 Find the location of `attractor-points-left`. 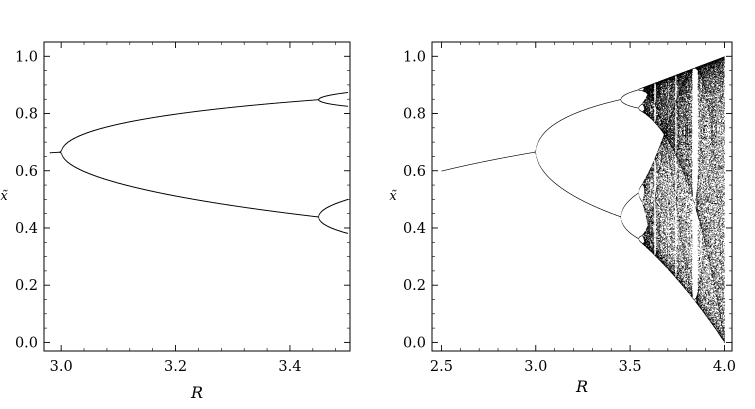

attractor-points-left is located at coordinates (199, 163).